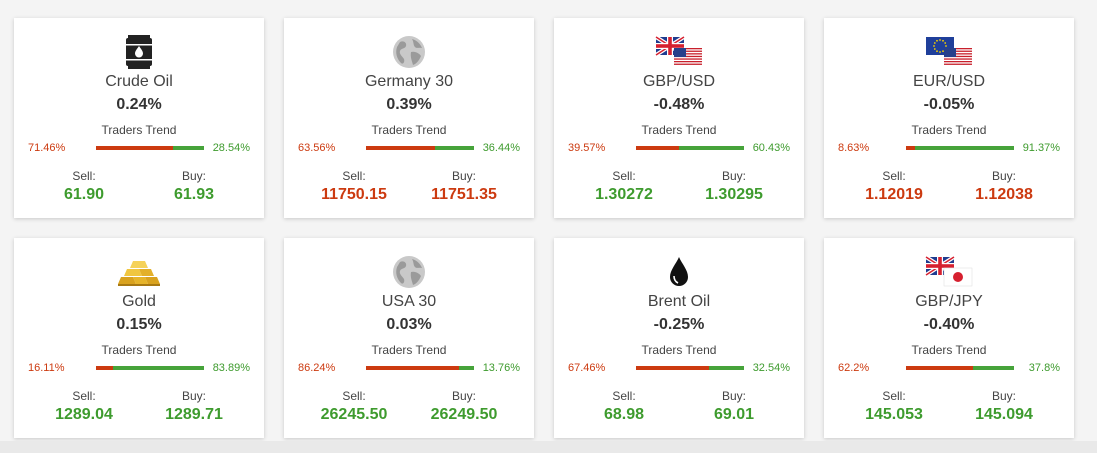  What do you see at coordinates (46, 368) in the screenshot?
I see `sell-percent: 16.11%` at bounding box center [46, 368].